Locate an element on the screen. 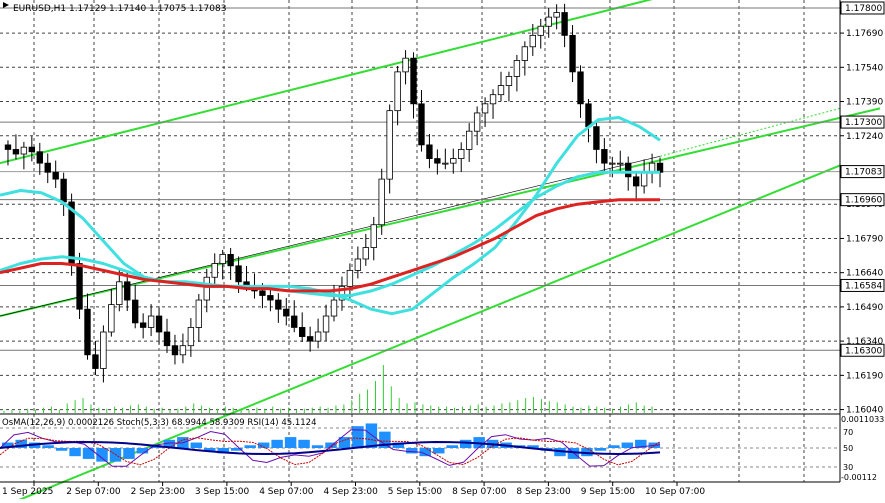 The width and height of the screenshot is (885, 503). moving-average-line is located at coordinates (330, 245).